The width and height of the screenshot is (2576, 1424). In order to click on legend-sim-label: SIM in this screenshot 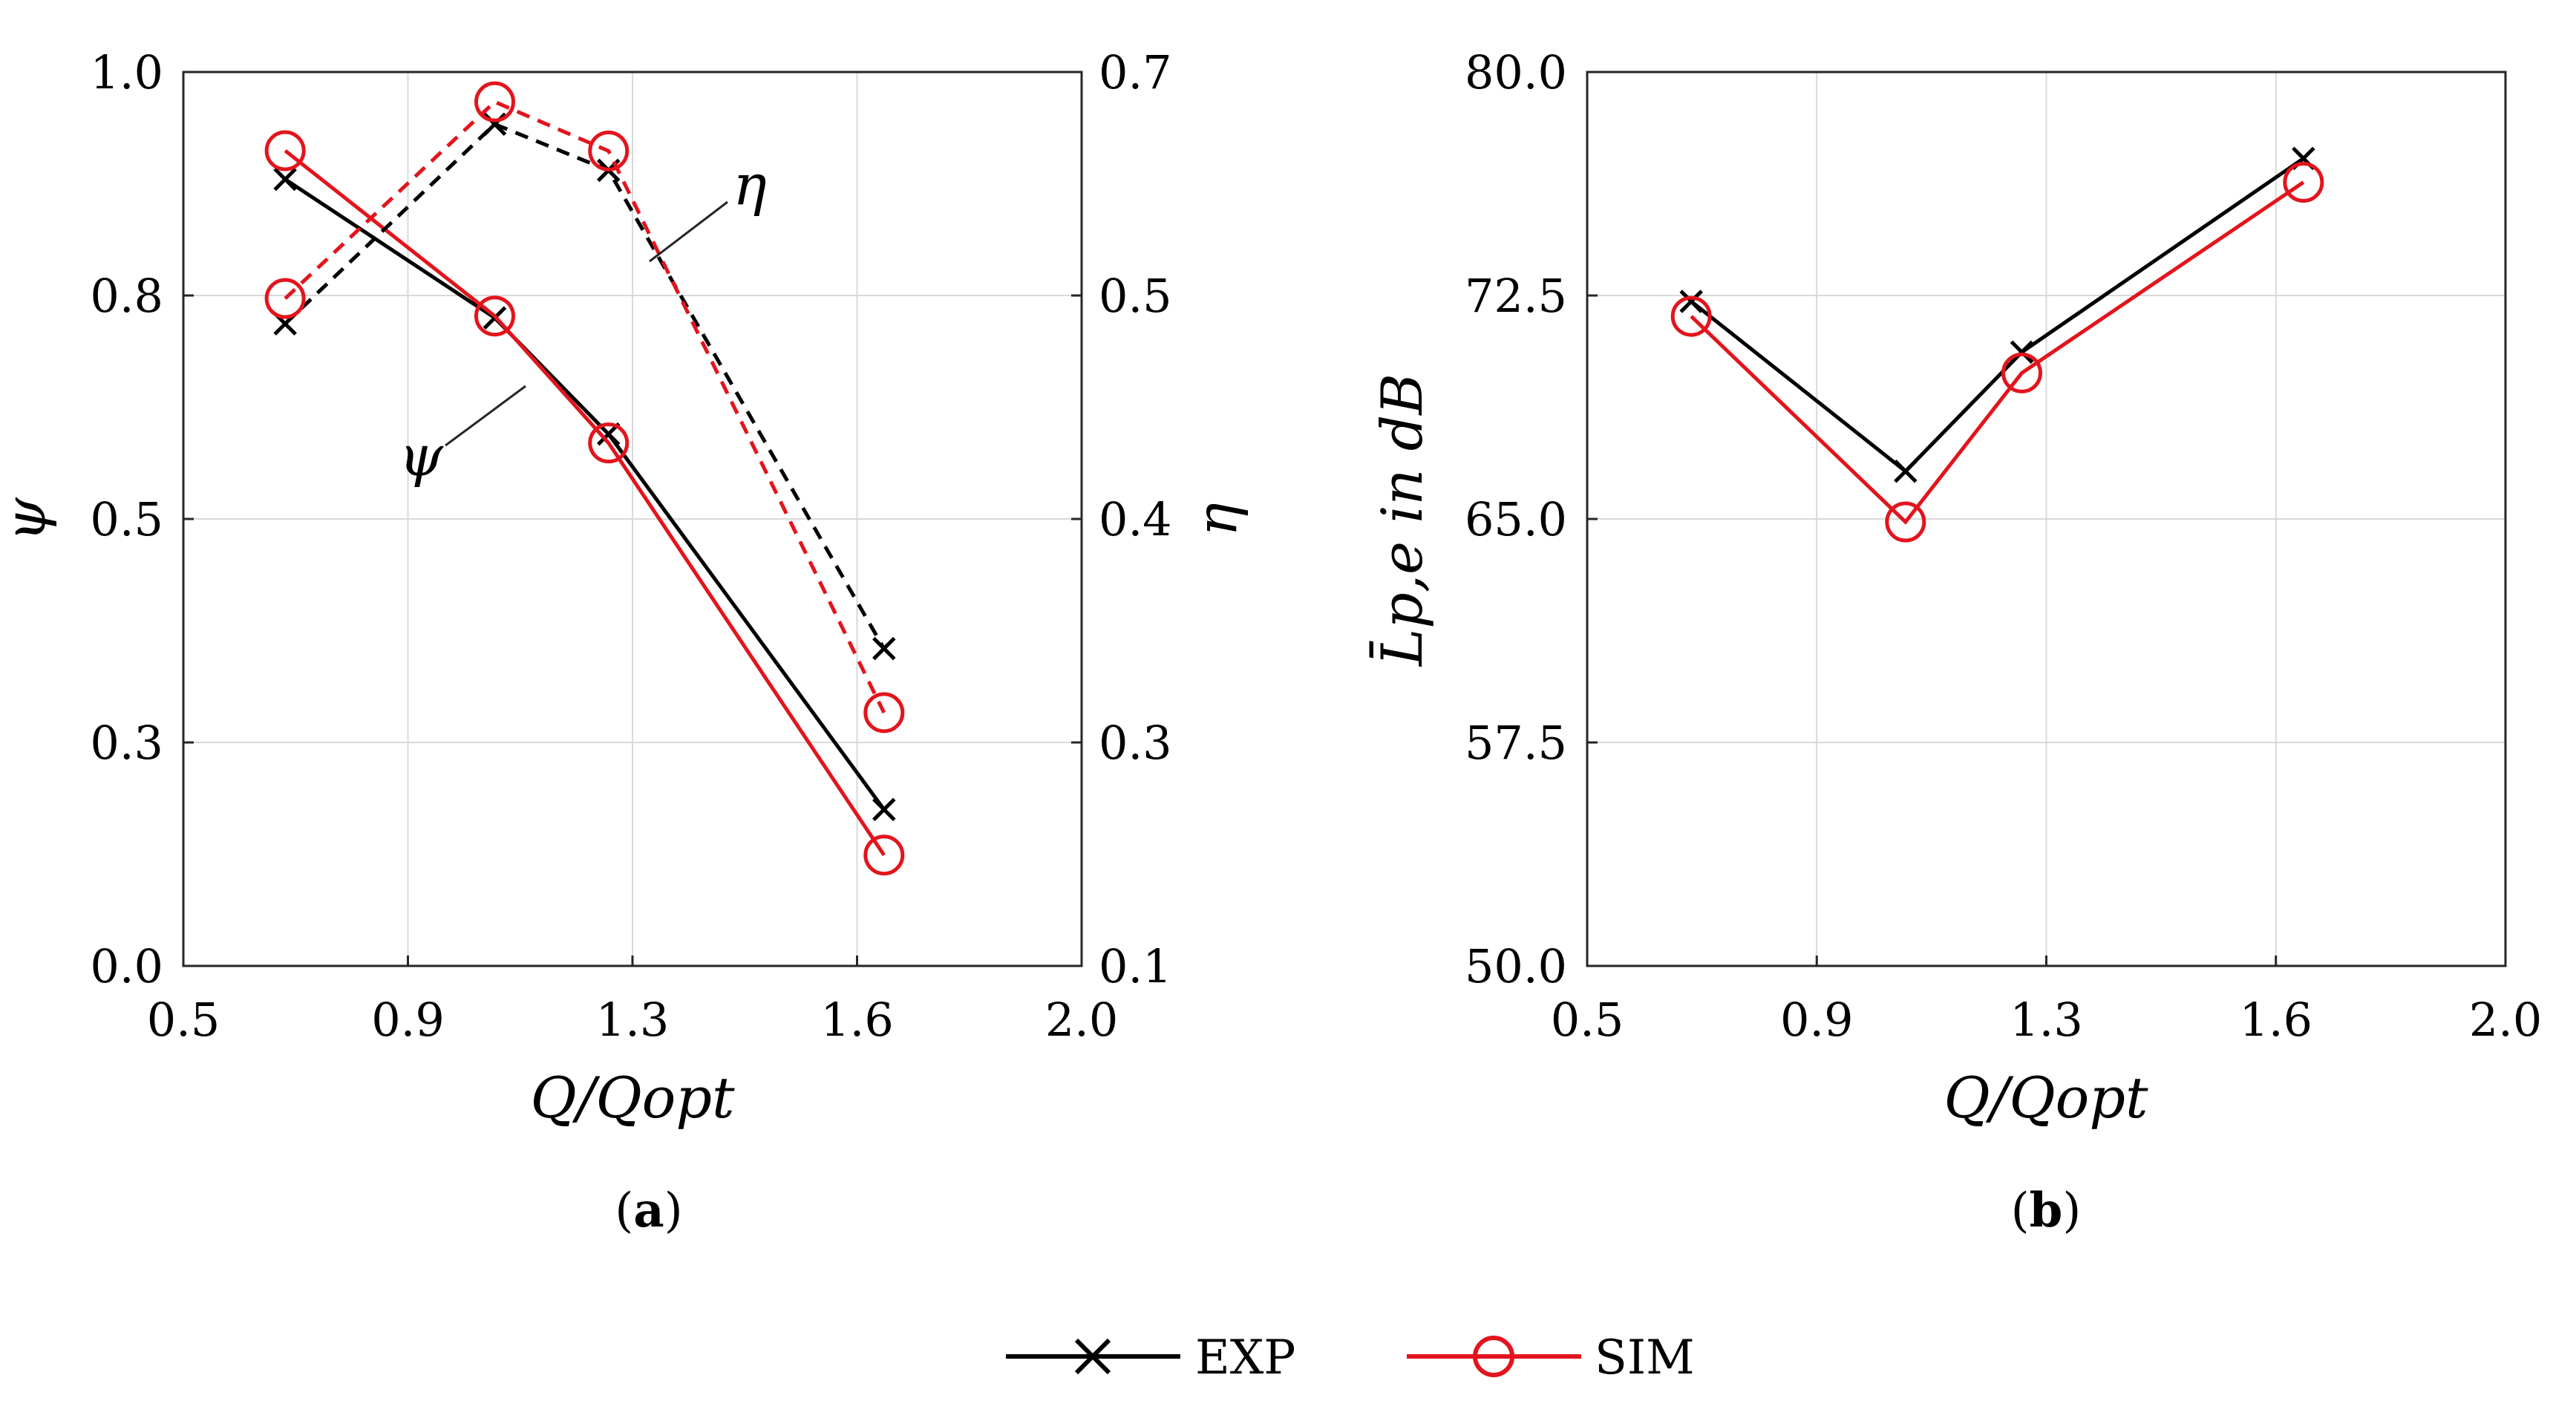, I will do `click(1645, 1357)`.